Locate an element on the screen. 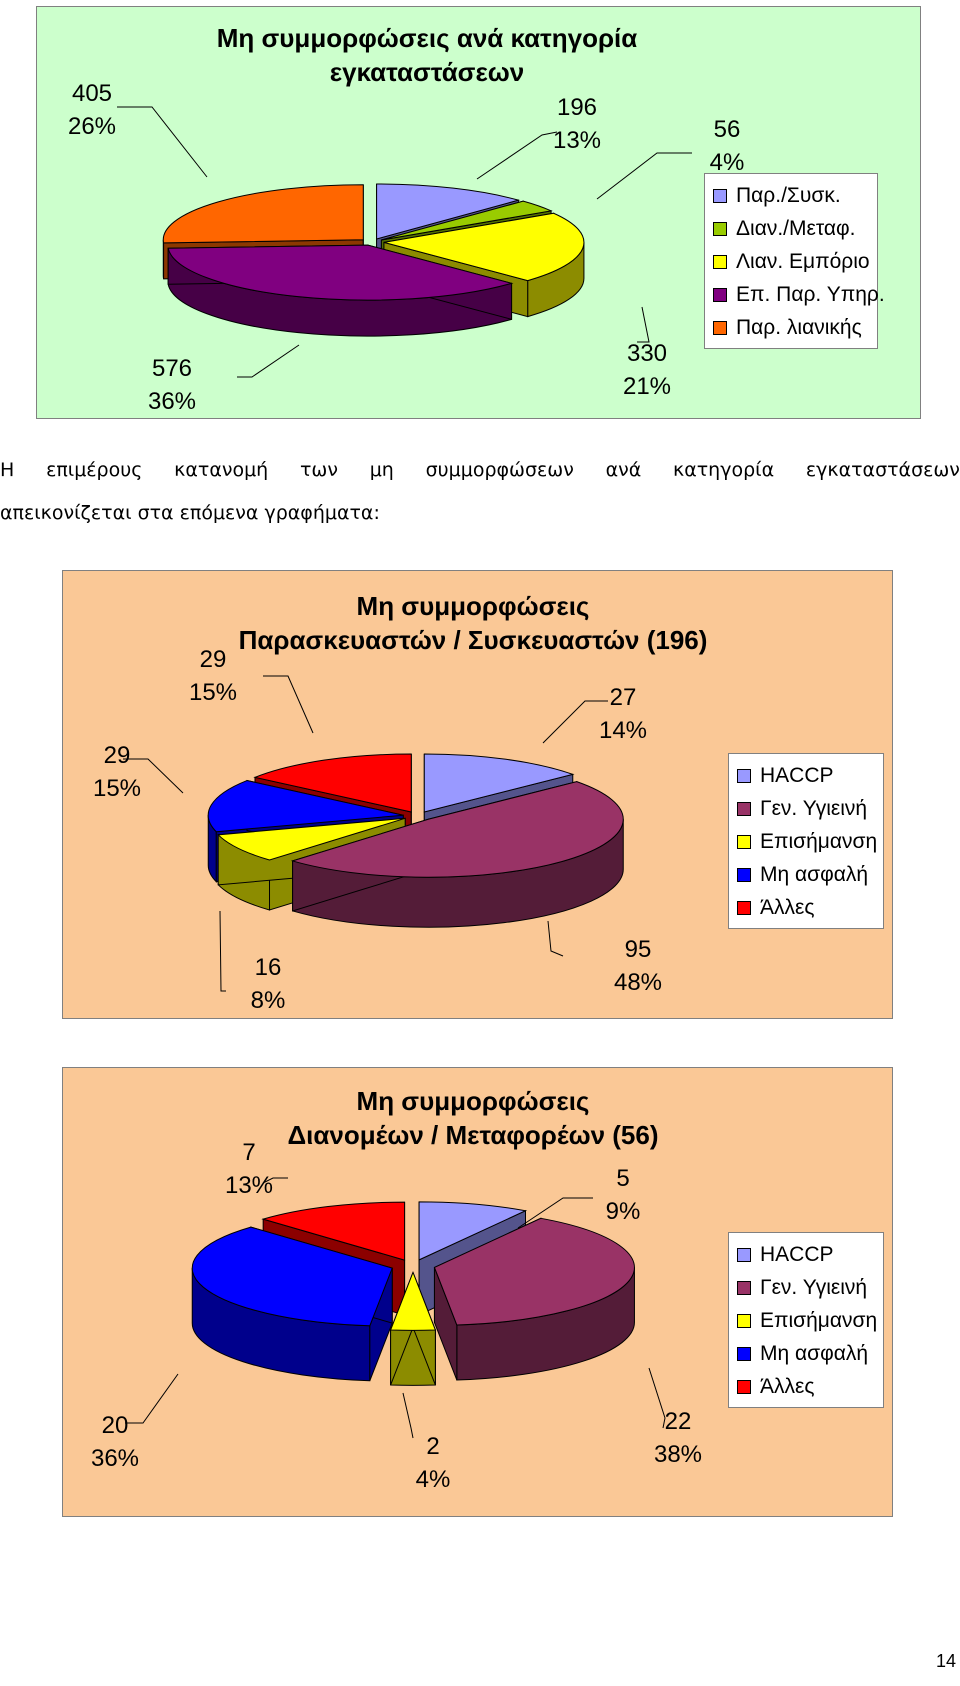 This screenshot has height=1686, width=960. value-label: 16 is located at coordinates (268, 967).